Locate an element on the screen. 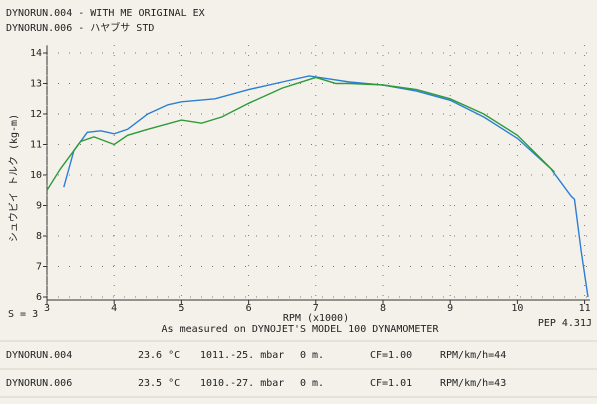 The image size is (597, 404). y-tick-label: 8 is located at coordinates (39, 236).